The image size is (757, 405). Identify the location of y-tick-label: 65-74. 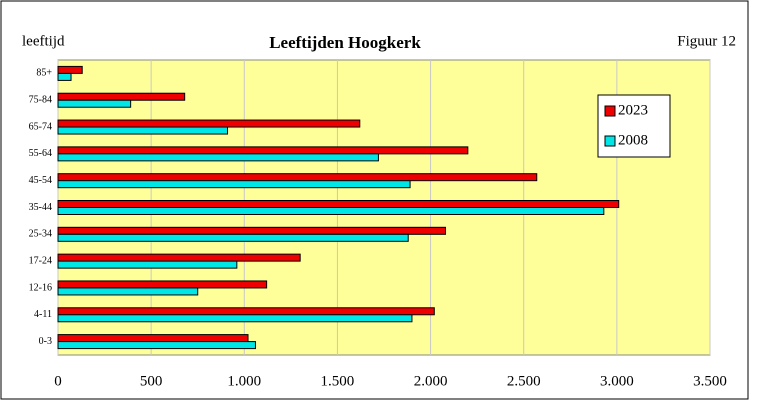
(40, 126).